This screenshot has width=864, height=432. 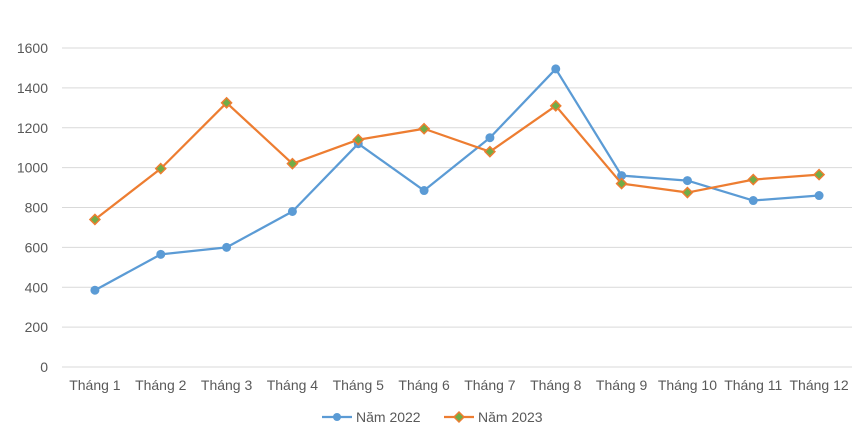 I want to click on x-tick-label: Tháng 3, so click(x=227, y=385).